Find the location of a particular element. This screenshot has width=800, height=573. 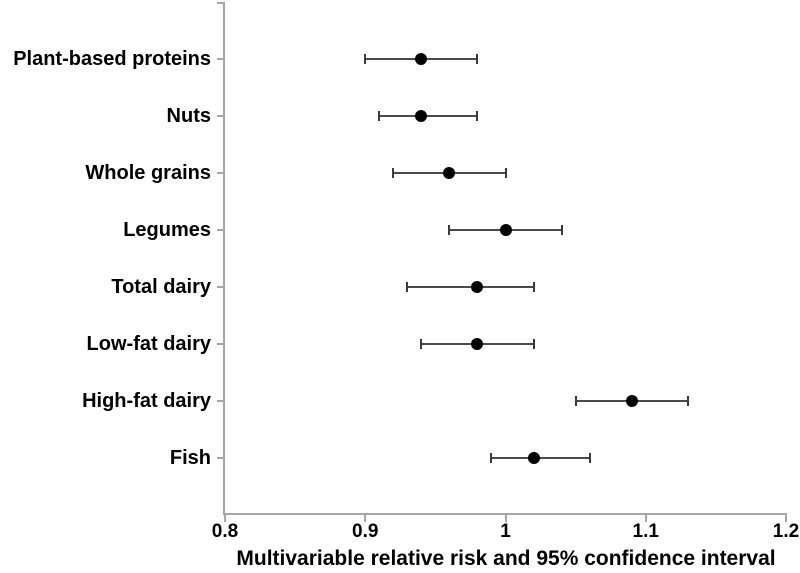

category-label: Legumes is located at coordinates (167, 230).